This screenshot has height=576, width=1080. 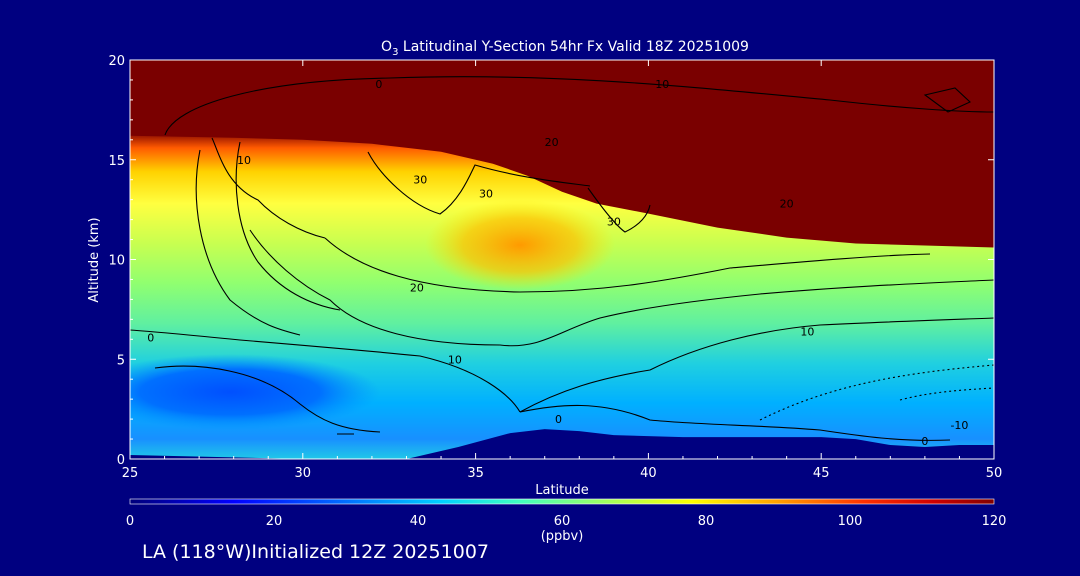 What do you see at coordinates (821, 473) in the screenshot?
I see `x-tick-label: 45` at bounding box center [821, 473].